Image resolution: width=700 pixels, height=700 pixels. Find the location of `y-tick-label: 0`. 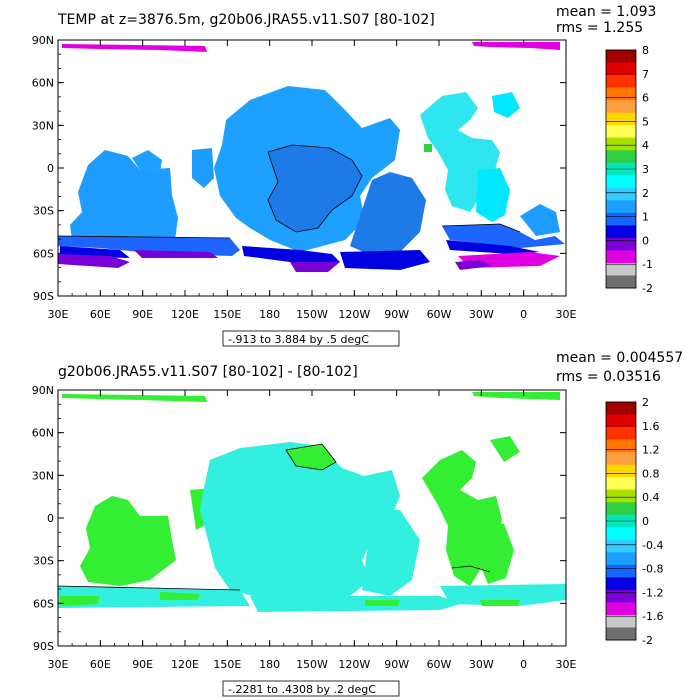

y-tick-label: 0 is located at coordinates (50, 168).